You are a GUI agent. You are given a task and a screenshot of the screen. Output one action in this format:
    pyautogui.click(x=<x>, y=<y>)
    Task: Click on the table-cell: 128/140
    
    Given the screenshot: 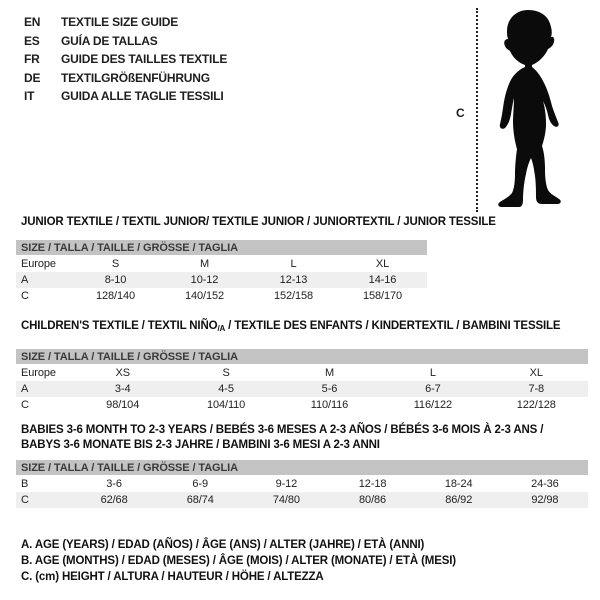 What is the action you would take?
    pyautogui.click(x=115, y=296)
    